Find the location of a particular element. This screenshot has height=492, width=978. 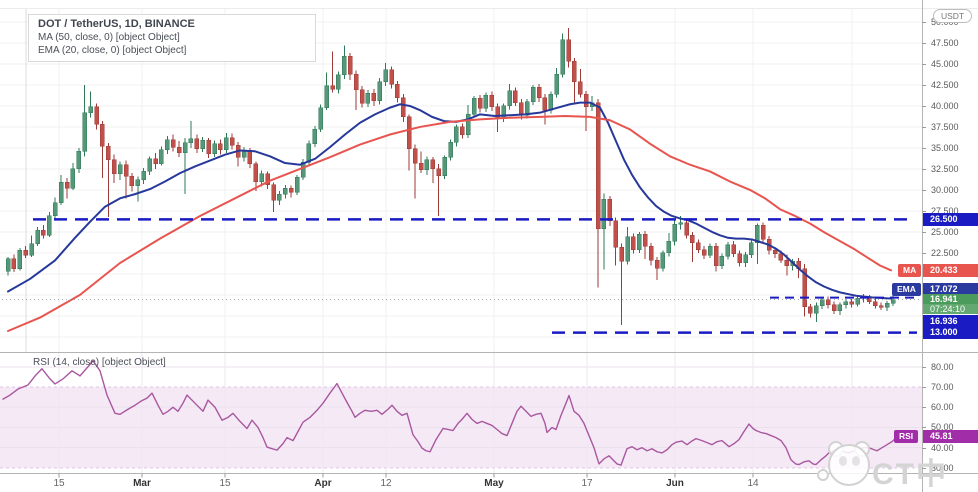

price-tick-label: 45.000 is located at coordinates (945, 63).